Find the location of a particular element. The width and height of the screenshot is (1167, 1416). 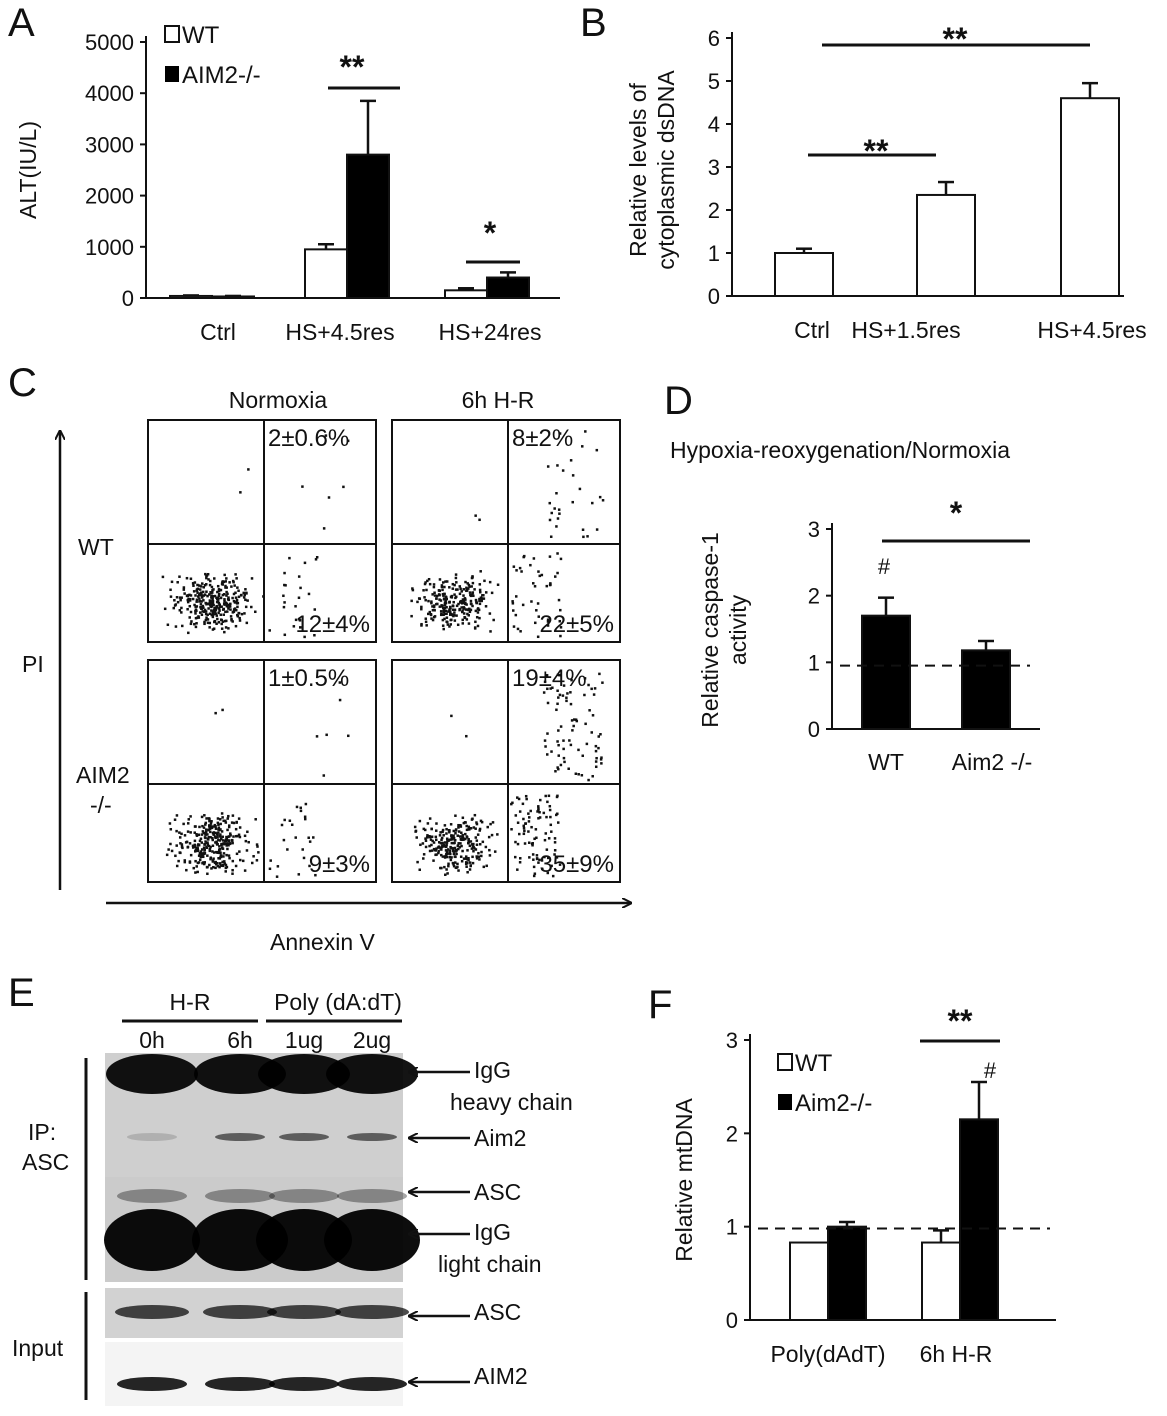

d-title: Hypoxia-reoxygenation/Normoxia is located at coordinates (840, 450).